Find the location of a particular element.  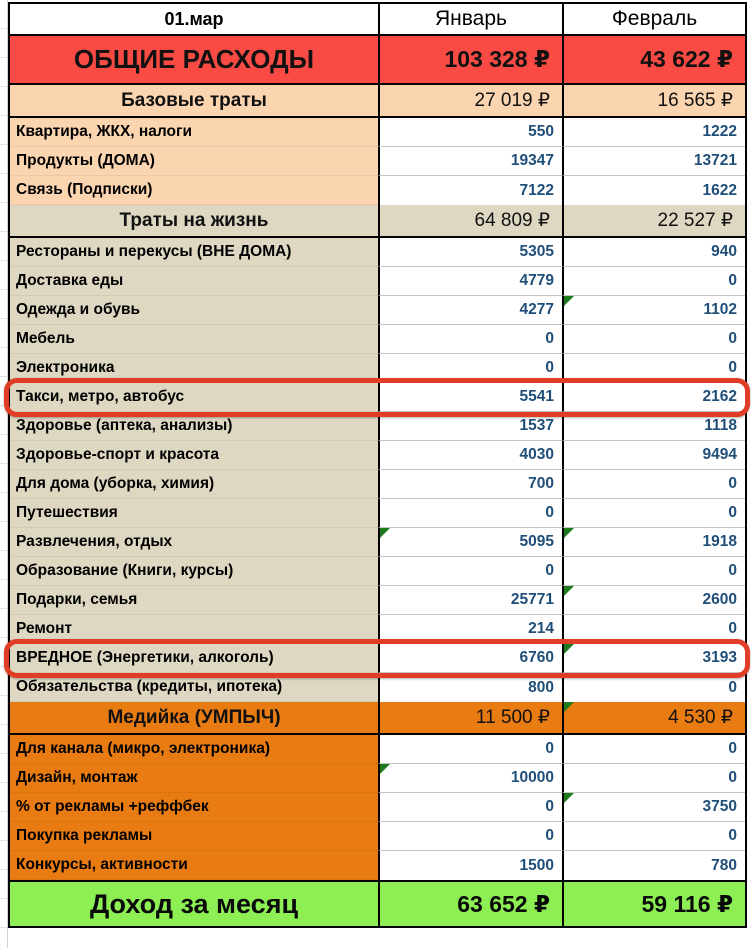

feb-value: 780 is located at coordinates (653, 865).